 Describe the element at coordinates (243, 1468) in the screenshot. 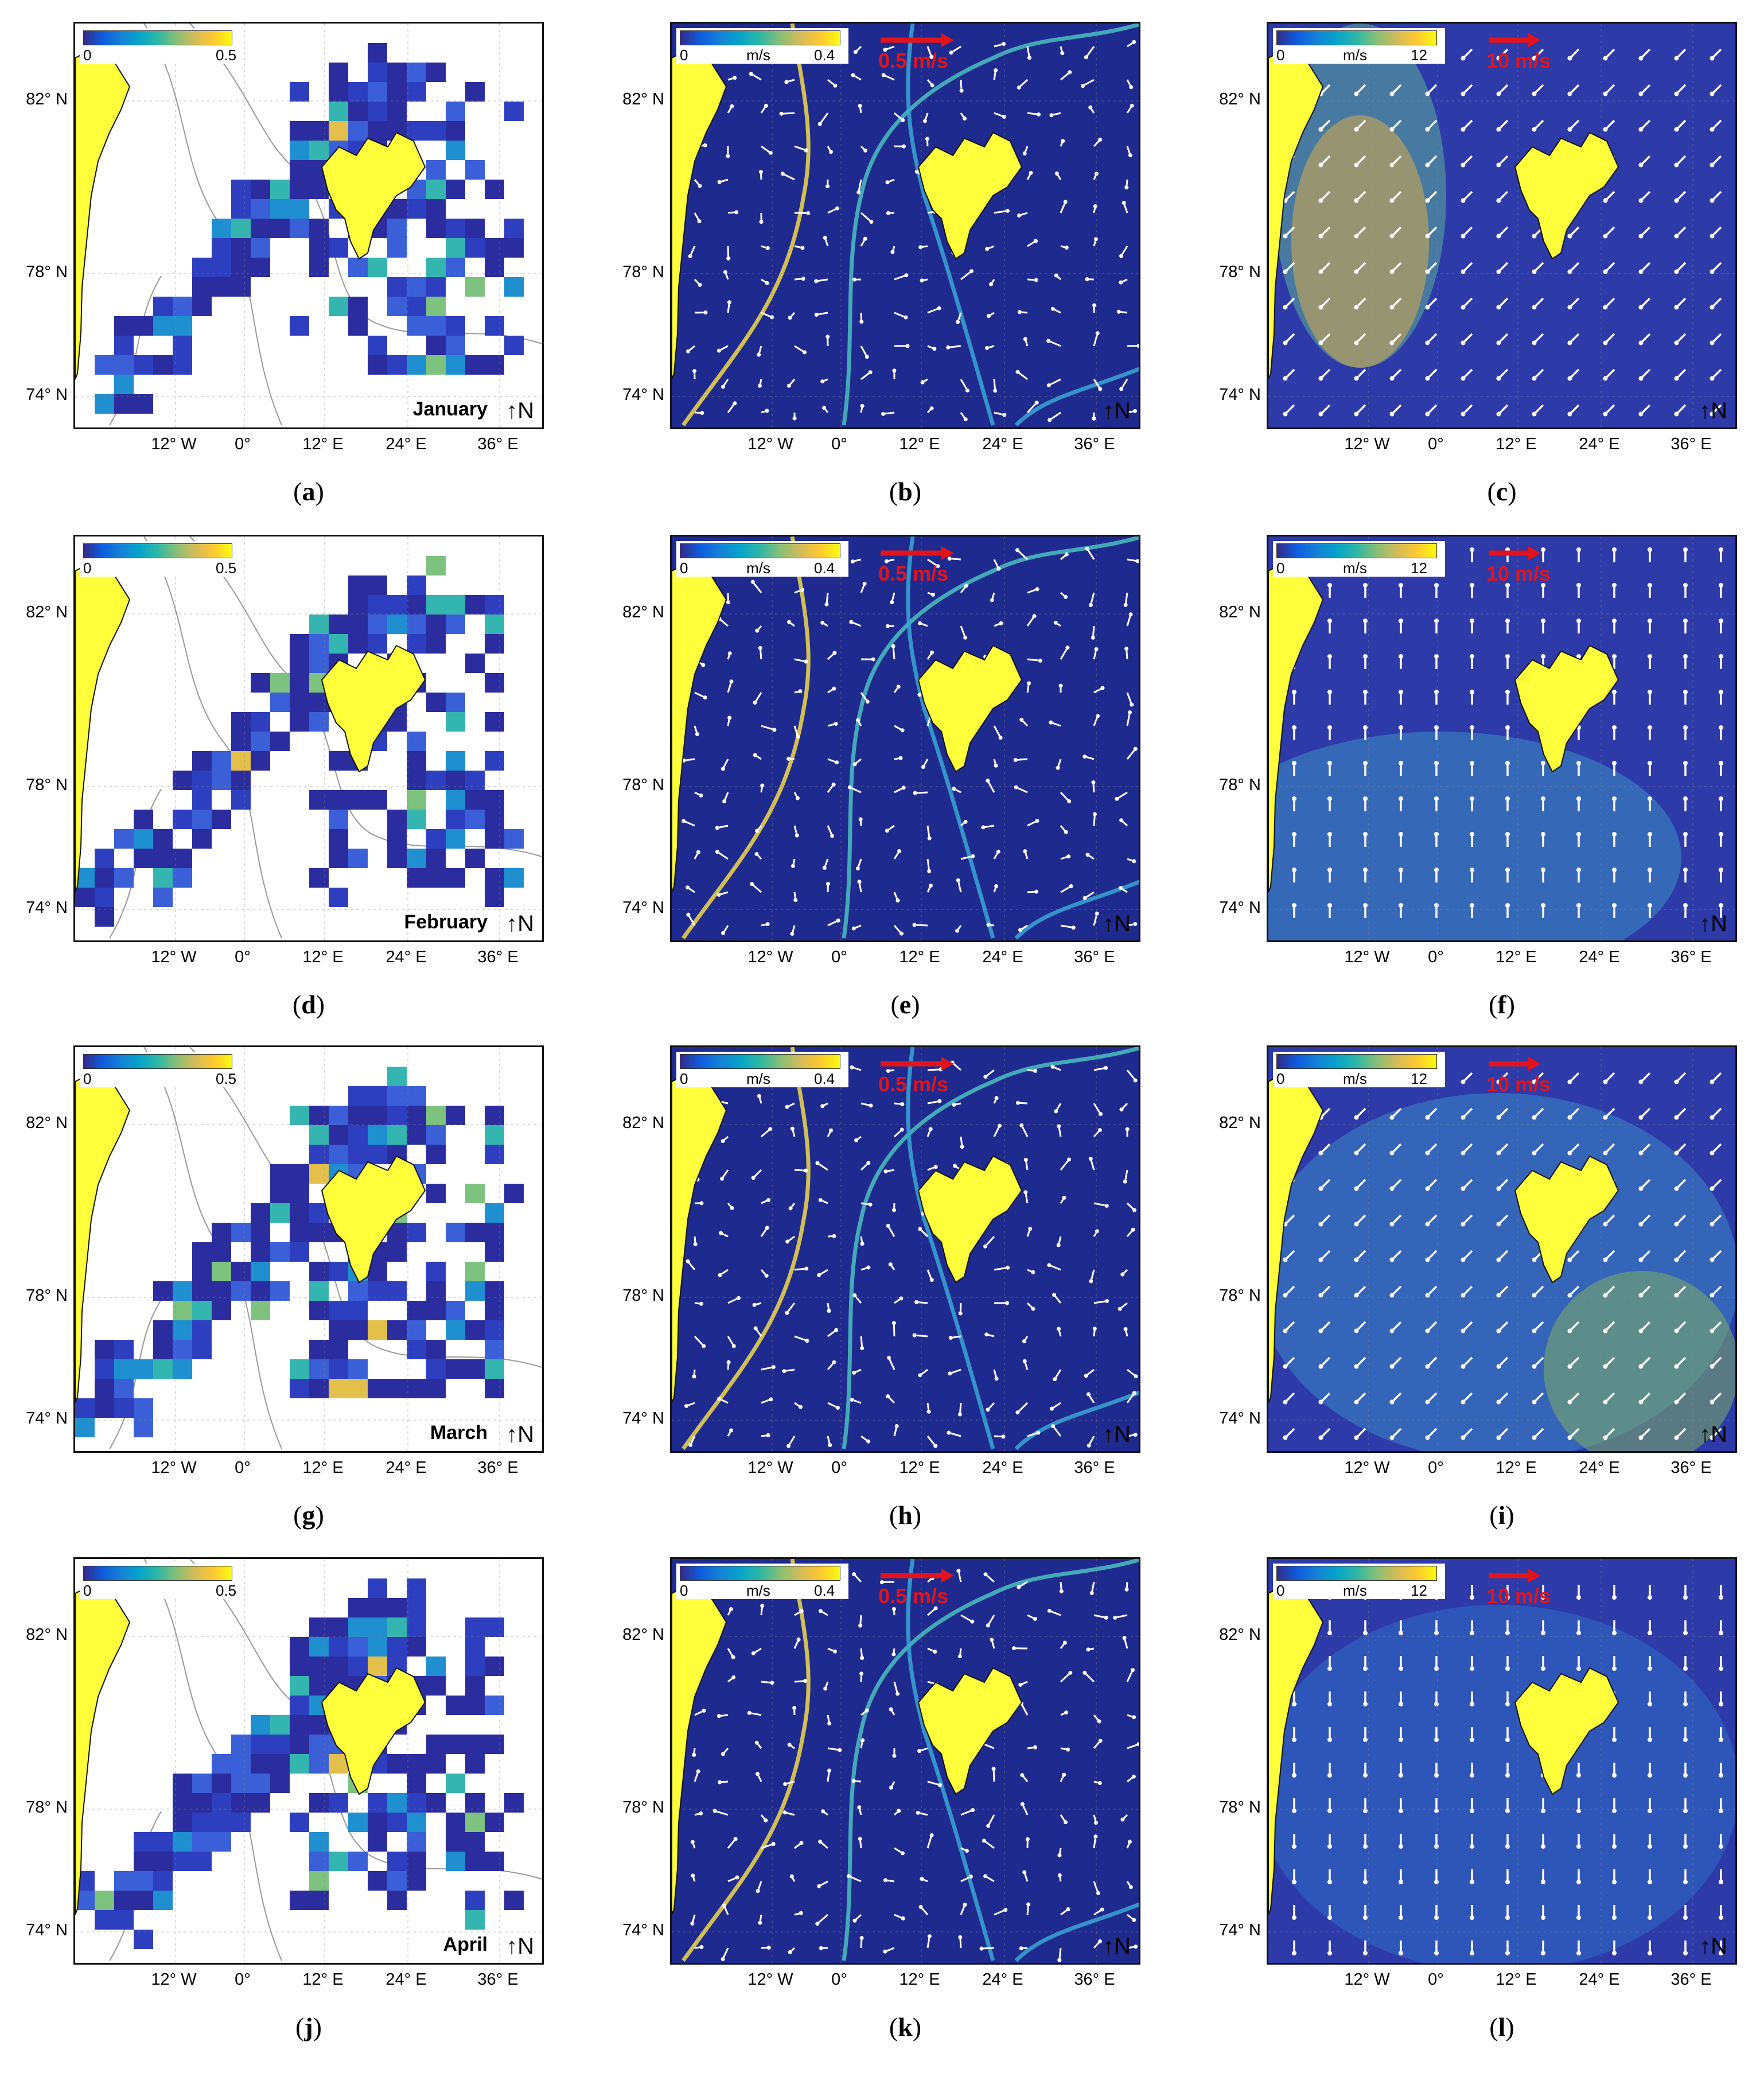

I see `longitude-label: 0°` at that location.